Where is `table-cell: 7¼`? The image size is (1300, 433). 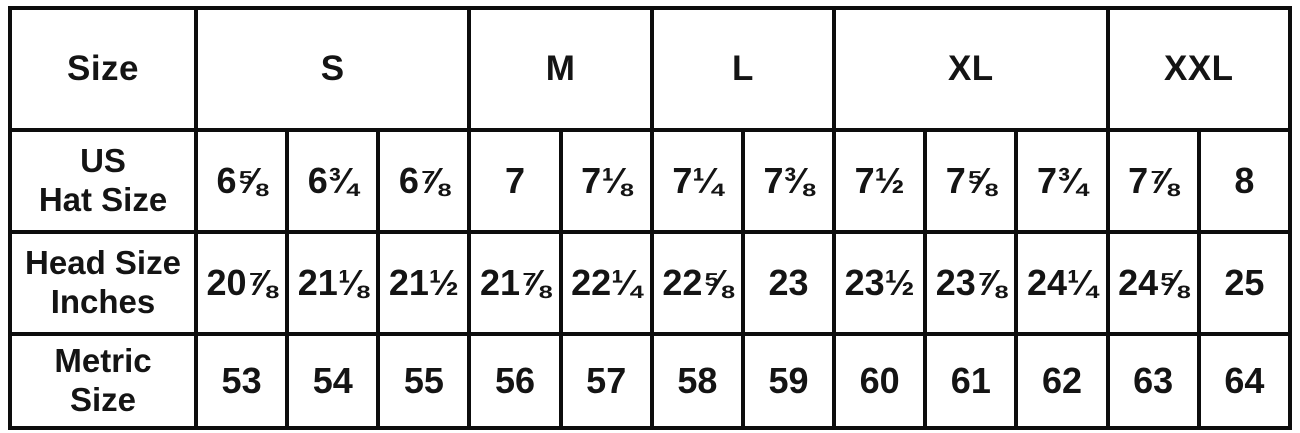
table-cell: 7¼ is located at coordinates (697, 181).